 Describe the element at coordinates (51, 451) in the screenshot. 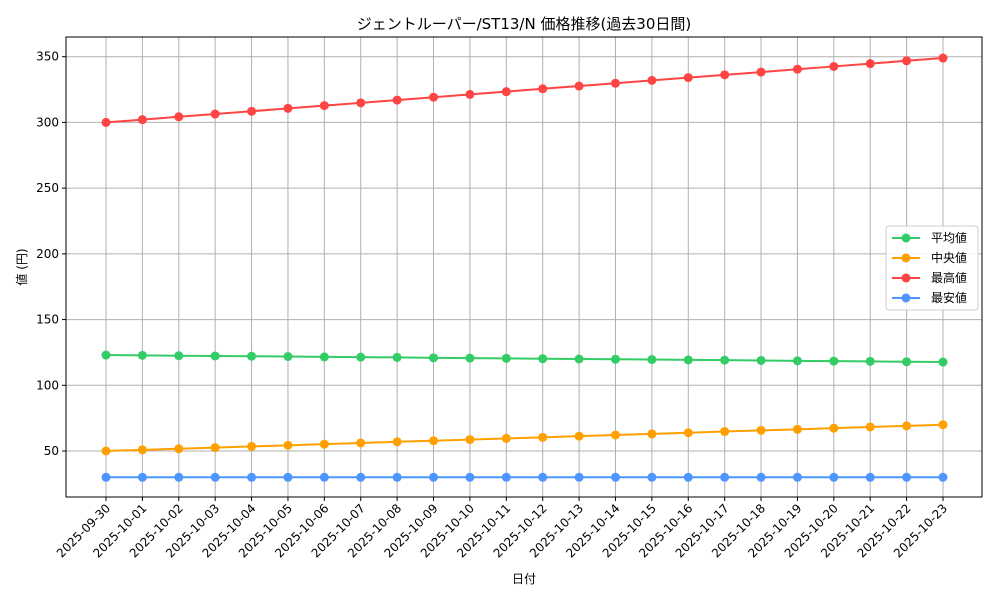

I see `y-tick-label: 50` at that location.